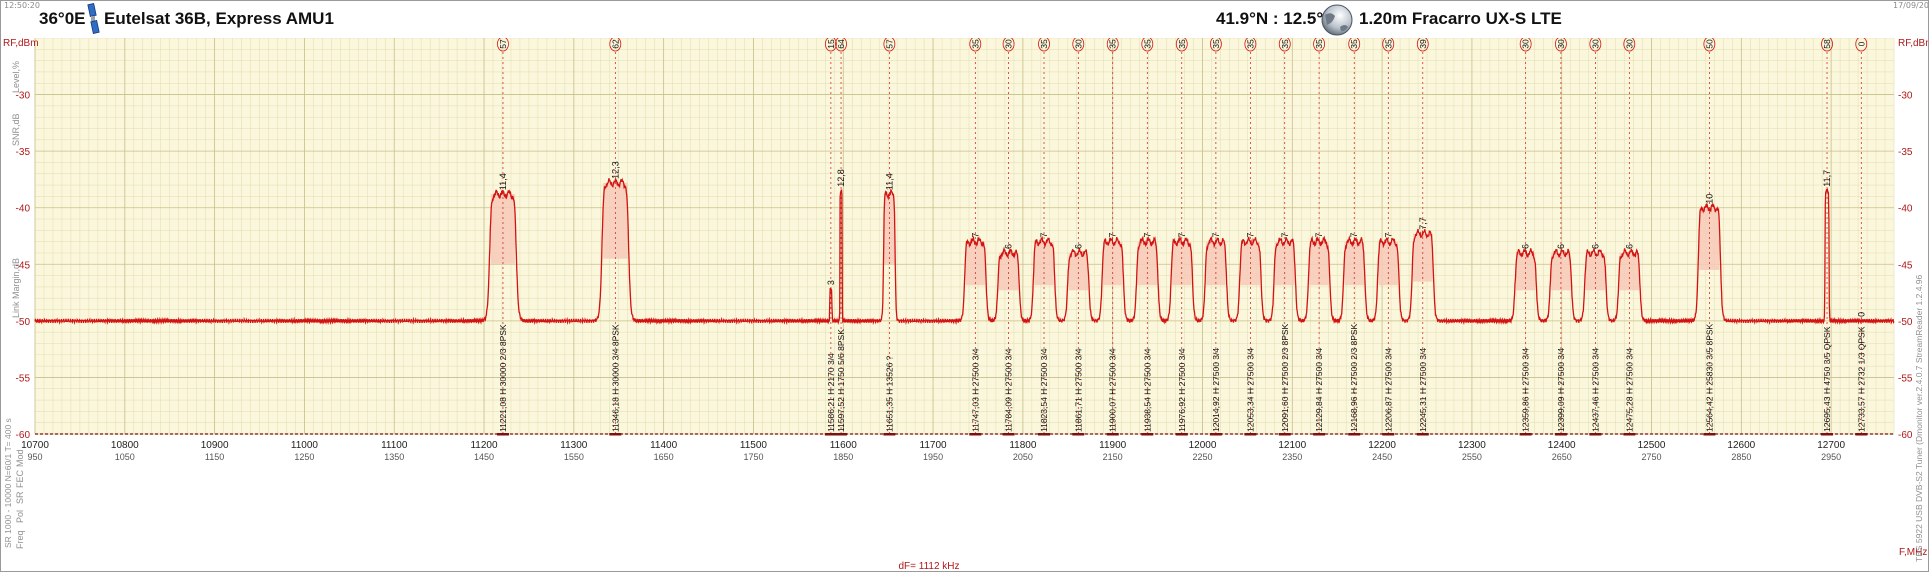 This screenshot has height=572, width=1929. Describe the element at coordinates (484, 457) in the screenshot. I see `x-tick-label-if: 1450` at that location.